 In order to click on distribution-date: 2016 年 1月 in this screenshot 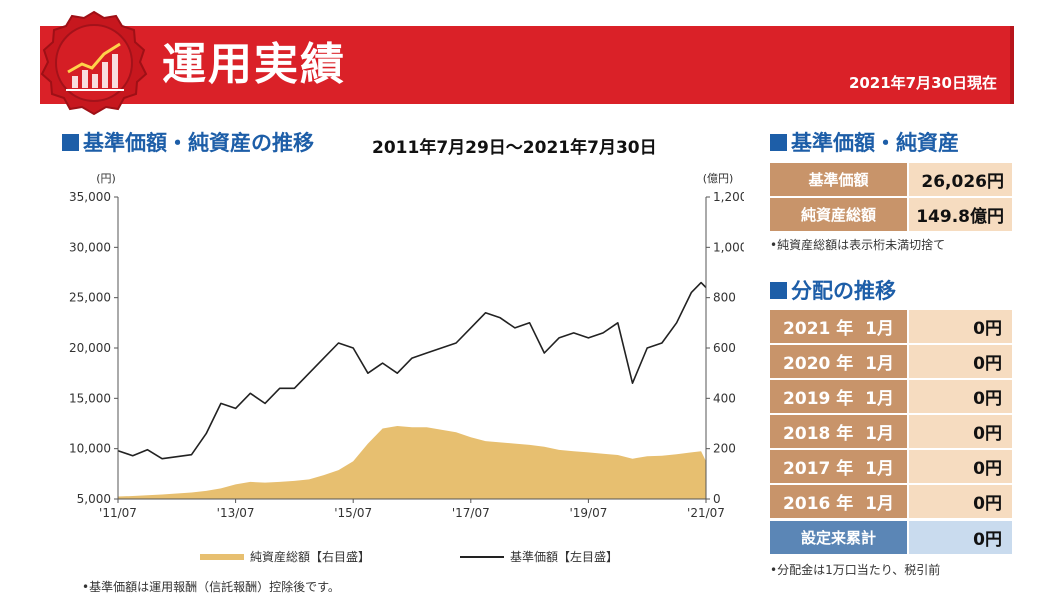, I will do `click(838, 501)`.